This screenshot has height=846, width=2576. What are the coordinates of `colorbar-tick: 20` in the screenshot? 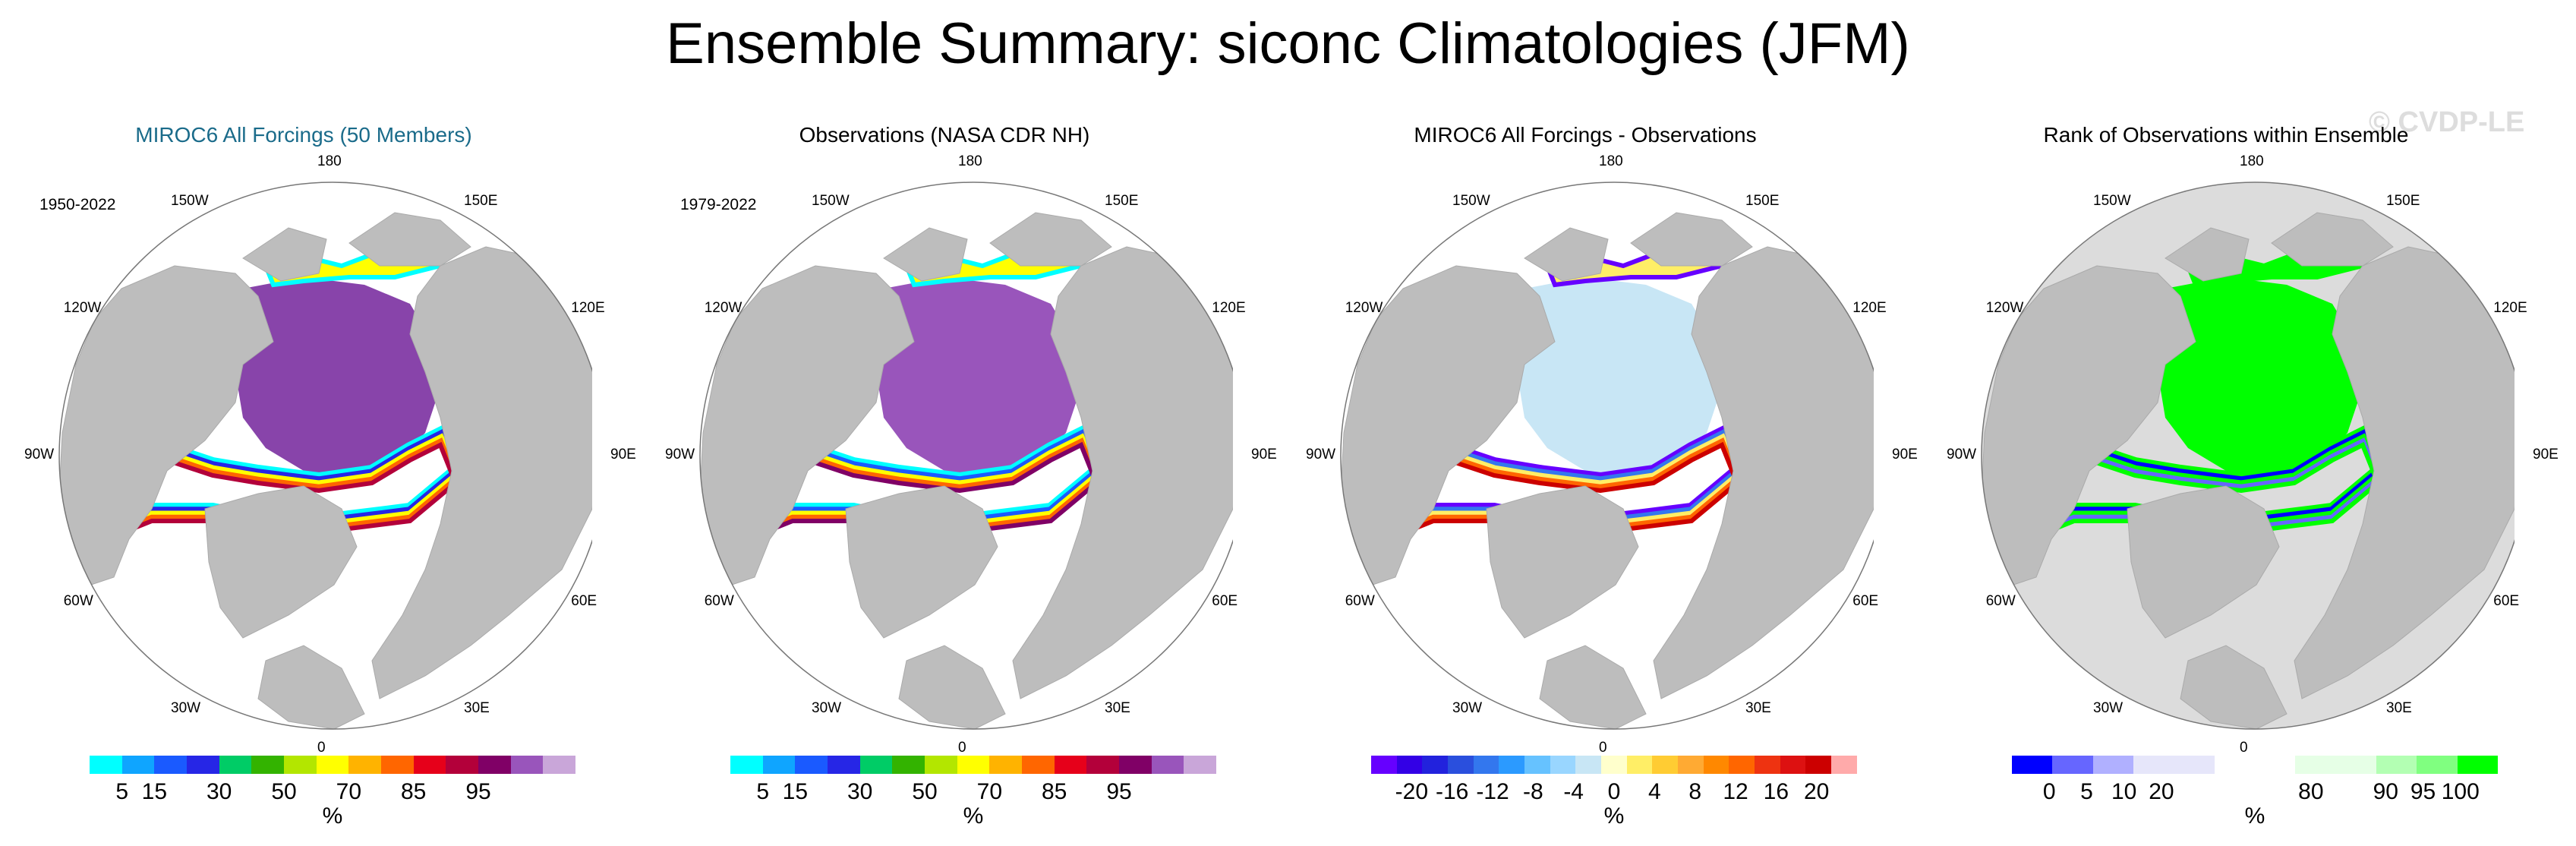 It's located at (1816, 791).